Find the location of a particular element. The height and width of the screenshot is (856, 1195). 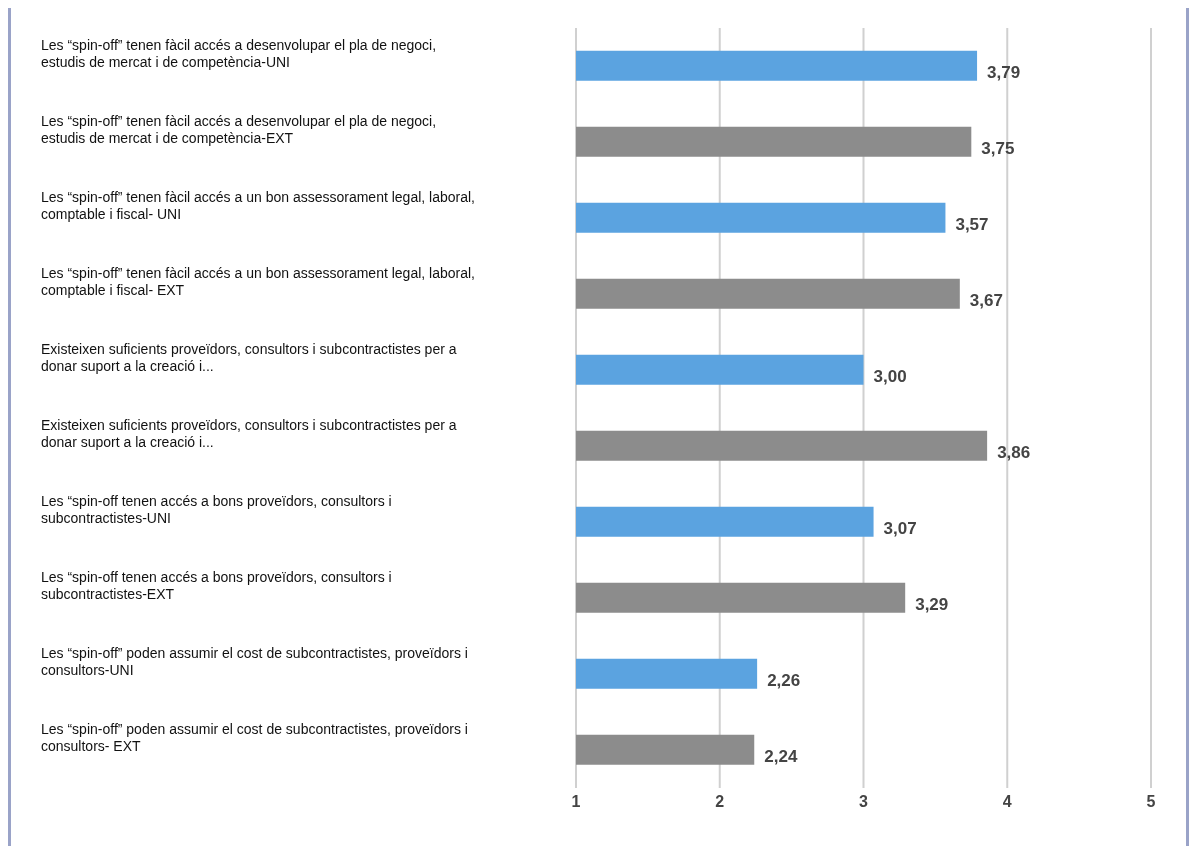

x-tick-label: 5 is located at coordinates (1151, 802).